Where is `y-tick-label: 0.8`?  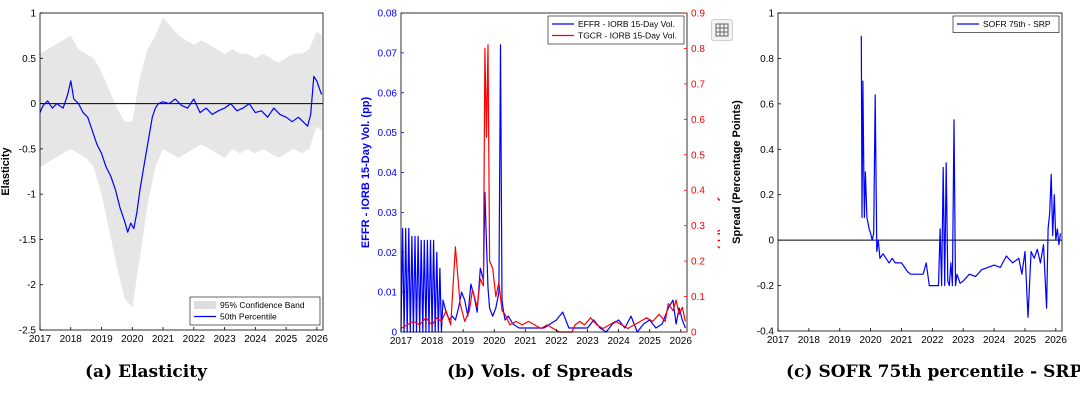
y-tick-label: 0.8 is located at coordinates (767, 59).